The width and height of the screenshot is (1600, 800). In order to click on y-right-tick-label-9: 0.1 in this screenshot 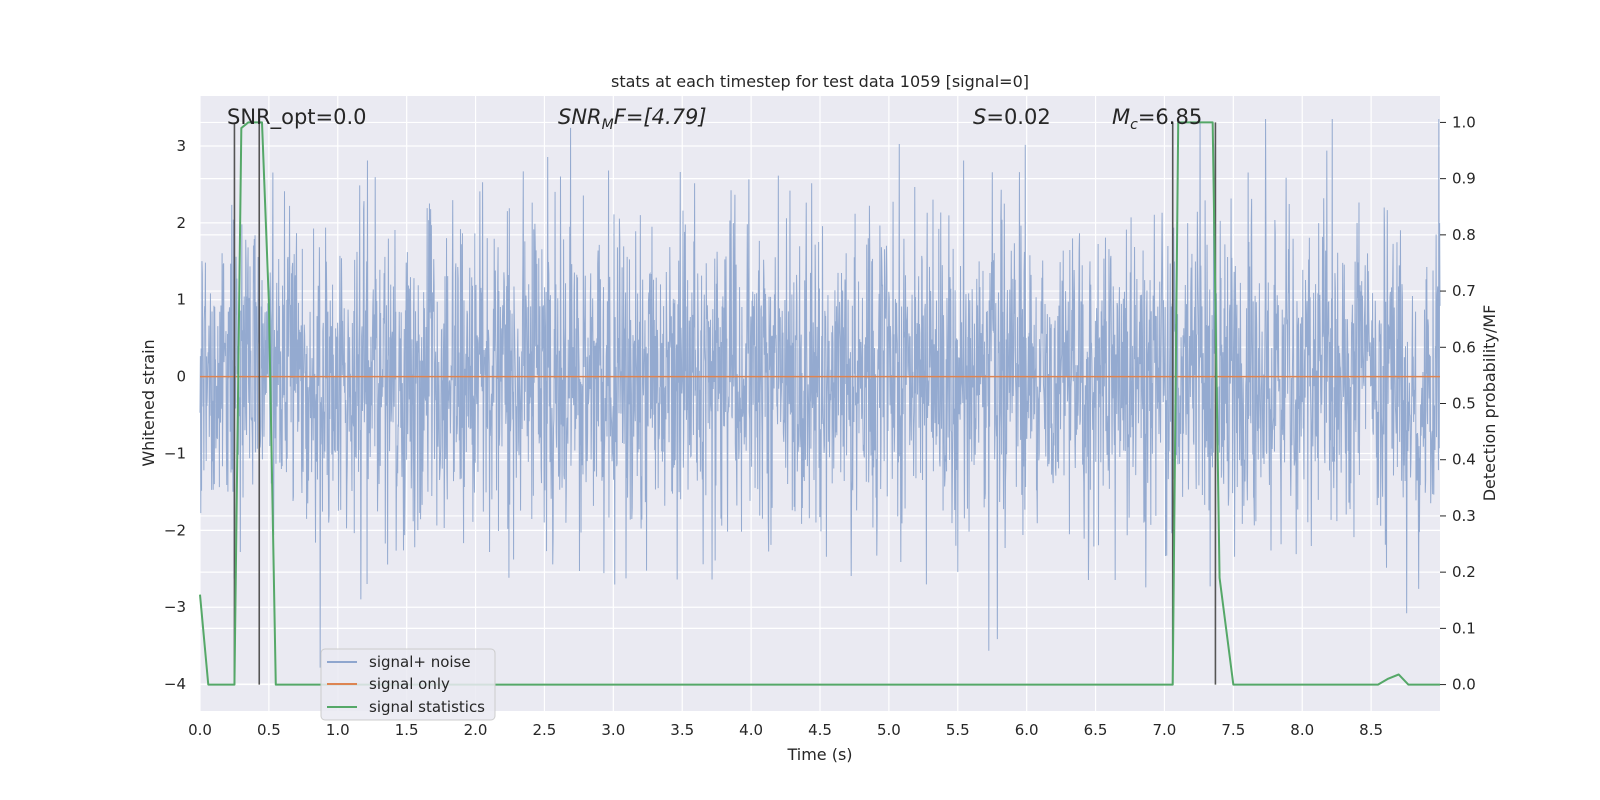, I will do `click(1464, 628)`.